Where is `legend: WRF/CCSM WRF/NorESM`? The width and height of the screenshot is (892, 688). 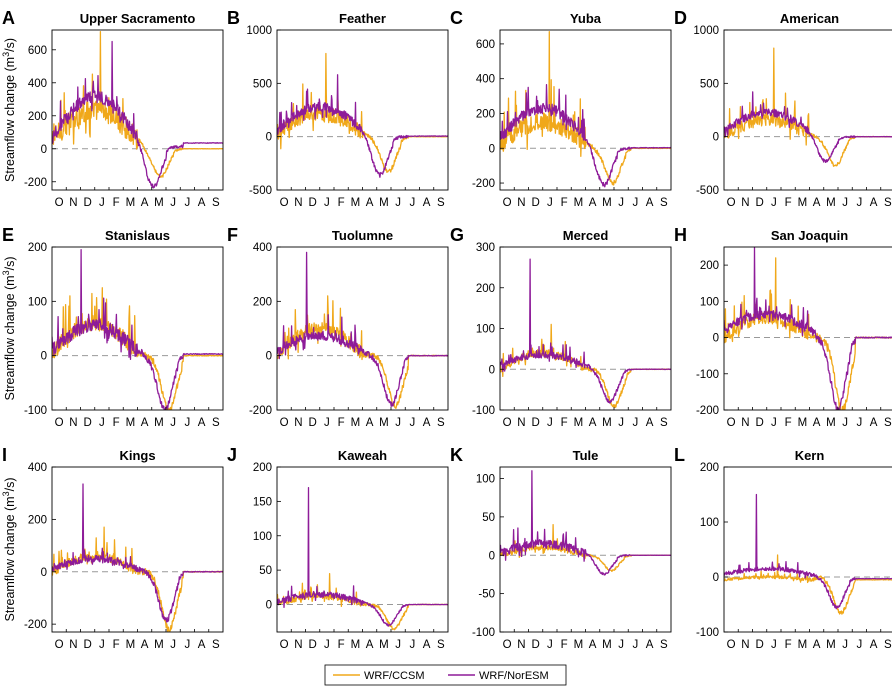 legend: WRF/CCSM WRF/NorESM is located at coordinates (445, 675).